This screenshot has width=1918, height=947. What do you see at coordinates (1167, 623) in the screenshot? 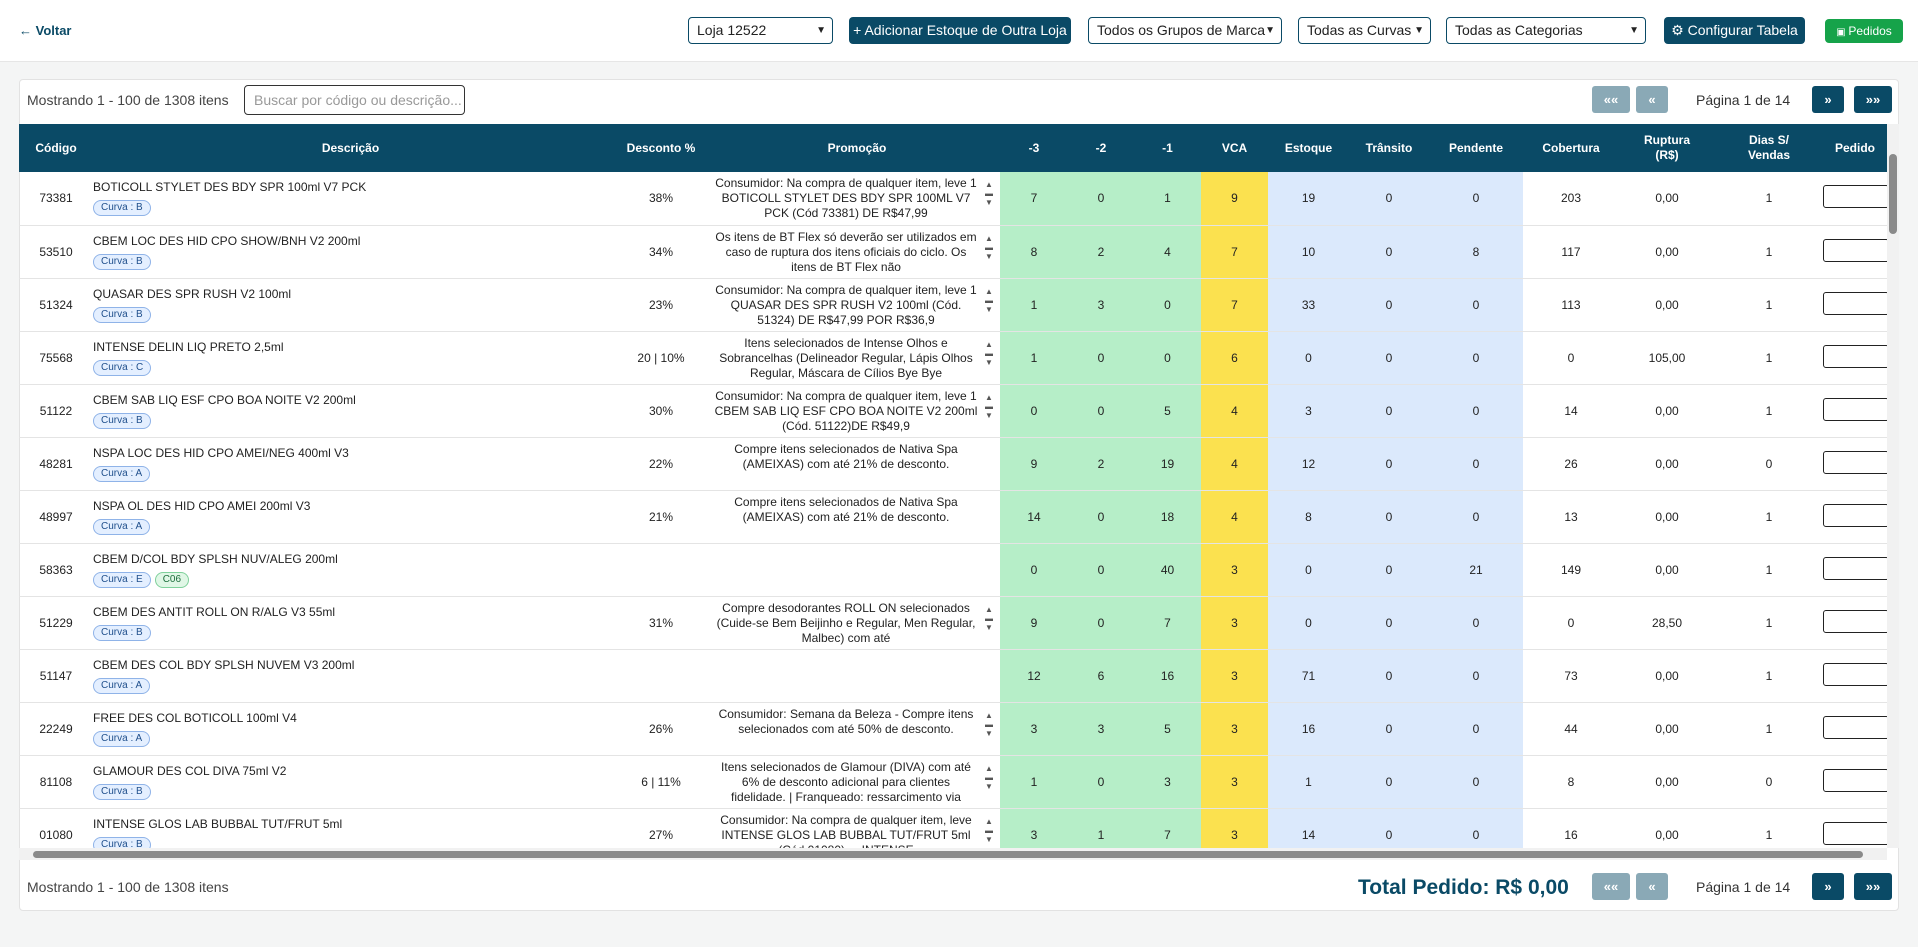
I see `cell-m1: 7` at bounding box center [1167, 623].